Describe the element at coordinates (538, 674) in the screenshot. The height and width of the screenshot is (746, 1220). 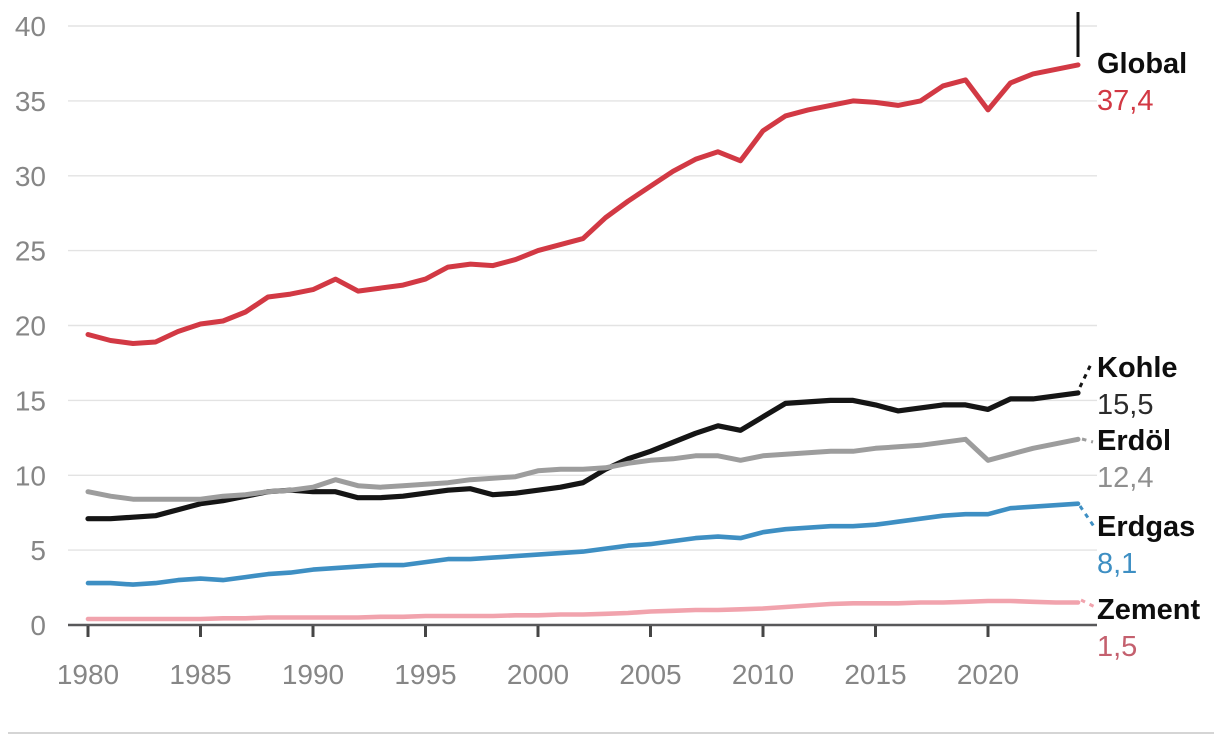
I see `x-tick-label-2000: 2000` at that location.